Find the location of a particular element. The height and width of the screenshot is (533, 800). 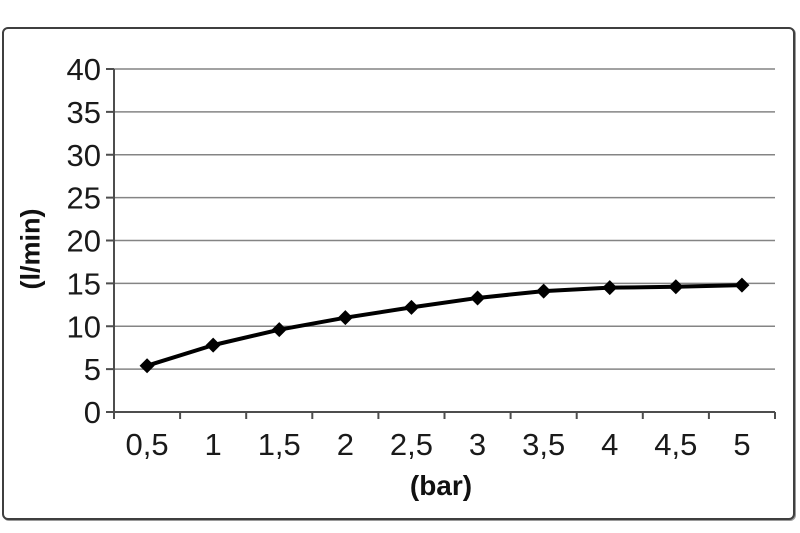

x-axis-title: (bar) is located at coordinates (441, 485).